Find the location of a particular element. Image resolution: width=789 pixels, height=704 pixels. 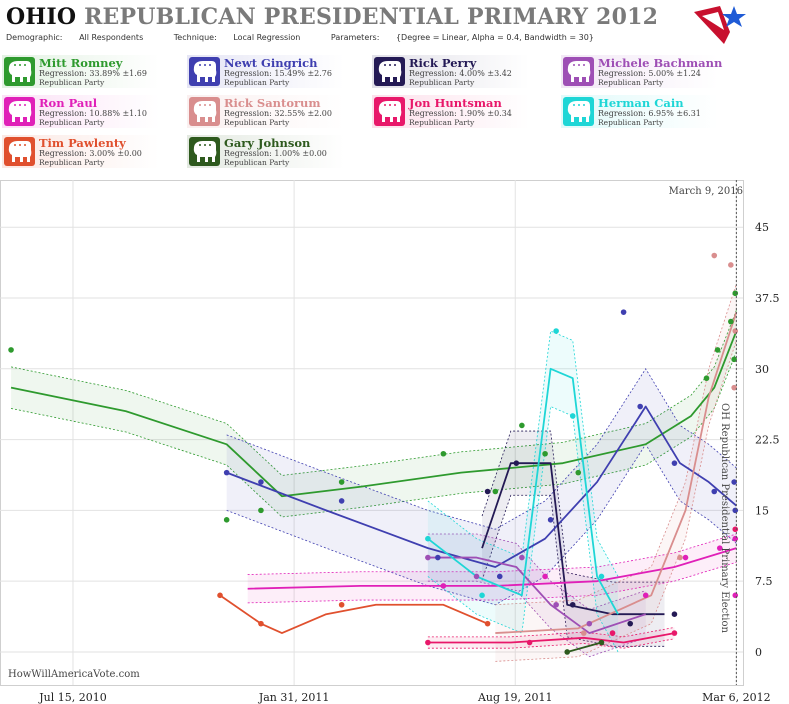

candidate-regression: Regression: 33.89% ±1.69 is located at coordinates (93, 73).